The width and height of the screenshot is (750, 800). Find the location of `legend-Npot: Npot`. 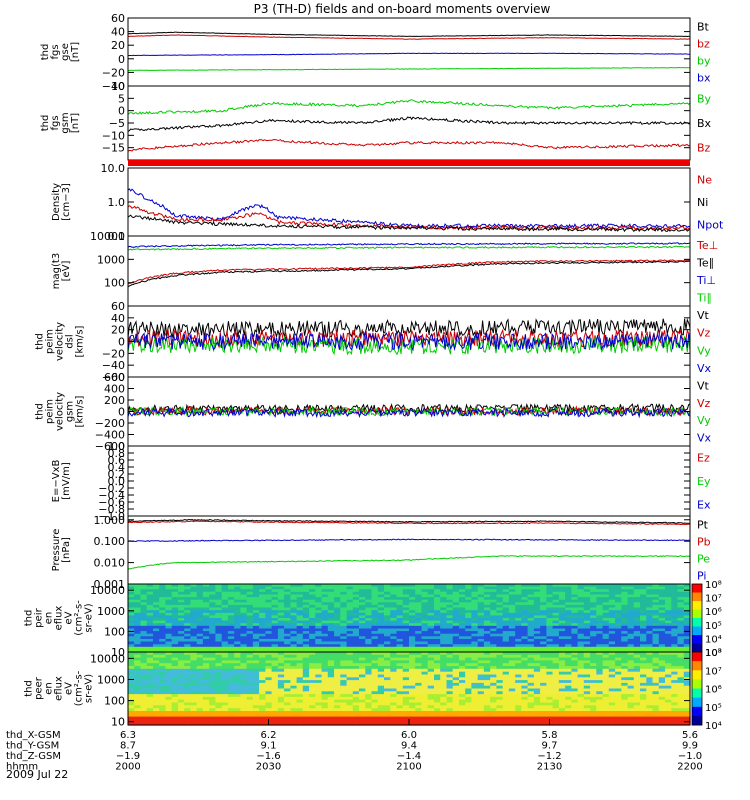

legend-Npot: Npot is located at coordinates (710, 225).